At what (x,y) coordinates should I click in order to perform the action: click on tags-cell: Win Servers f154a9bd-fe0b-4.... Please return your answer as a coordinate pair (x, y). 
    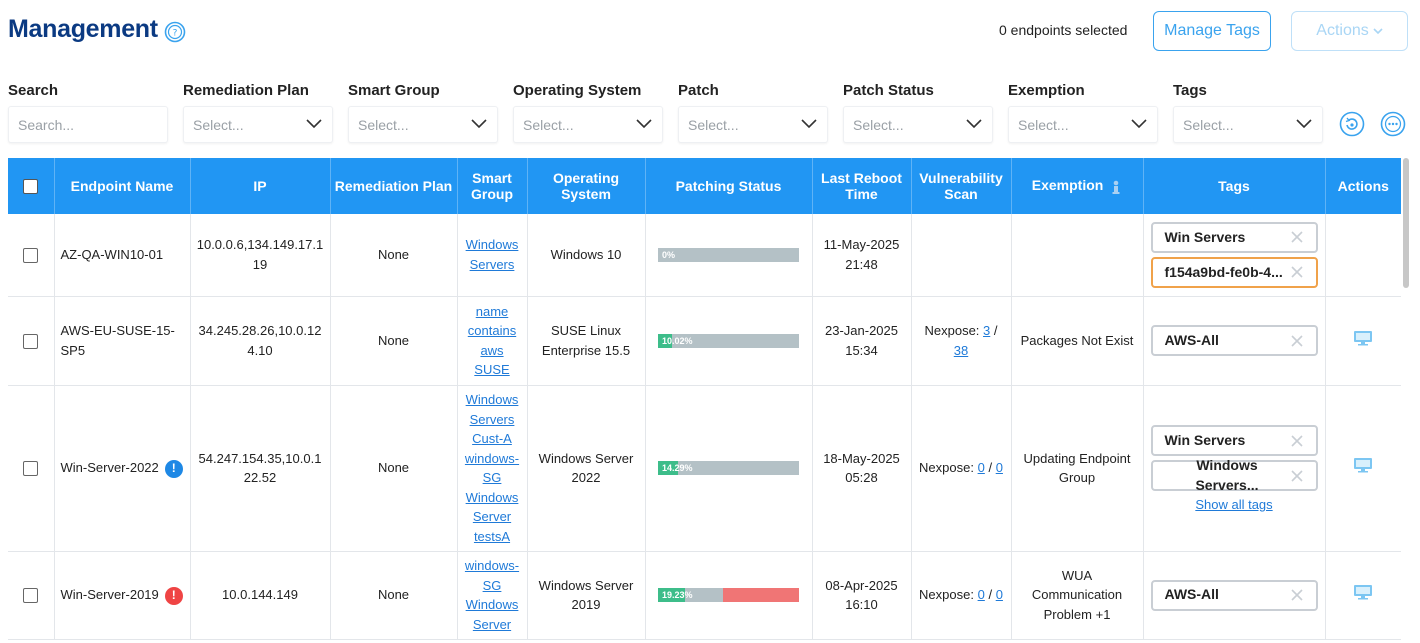
    Looking at the image, I should click on (1234, 255).